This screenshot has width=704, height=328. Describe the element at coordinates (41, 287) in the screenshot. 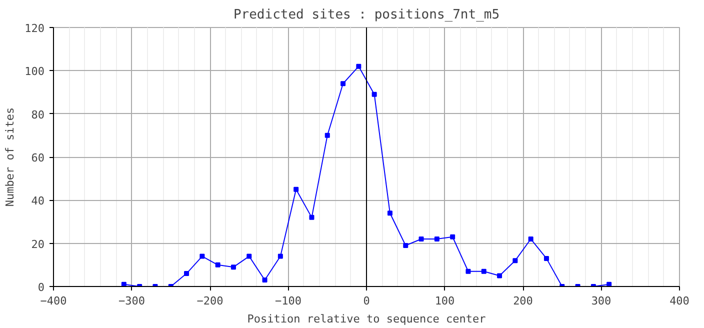

I see `y-tick-label: 0` at that location.